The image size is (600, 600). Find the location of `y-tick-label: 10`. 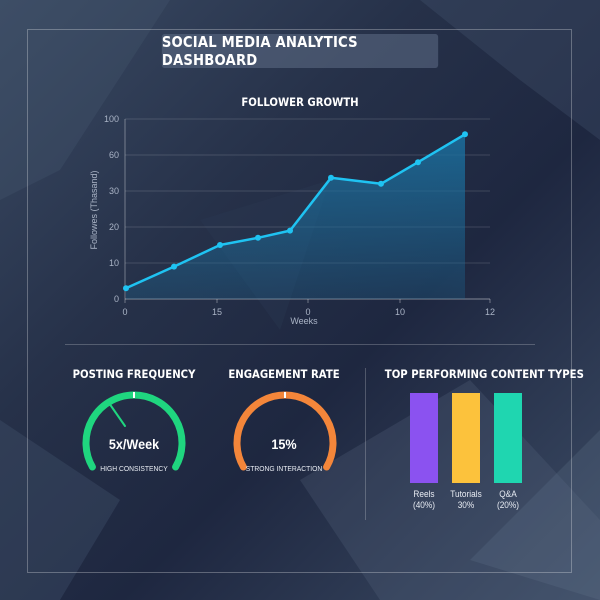

y-tick-label: 10 is located at coordinates (114, 263).